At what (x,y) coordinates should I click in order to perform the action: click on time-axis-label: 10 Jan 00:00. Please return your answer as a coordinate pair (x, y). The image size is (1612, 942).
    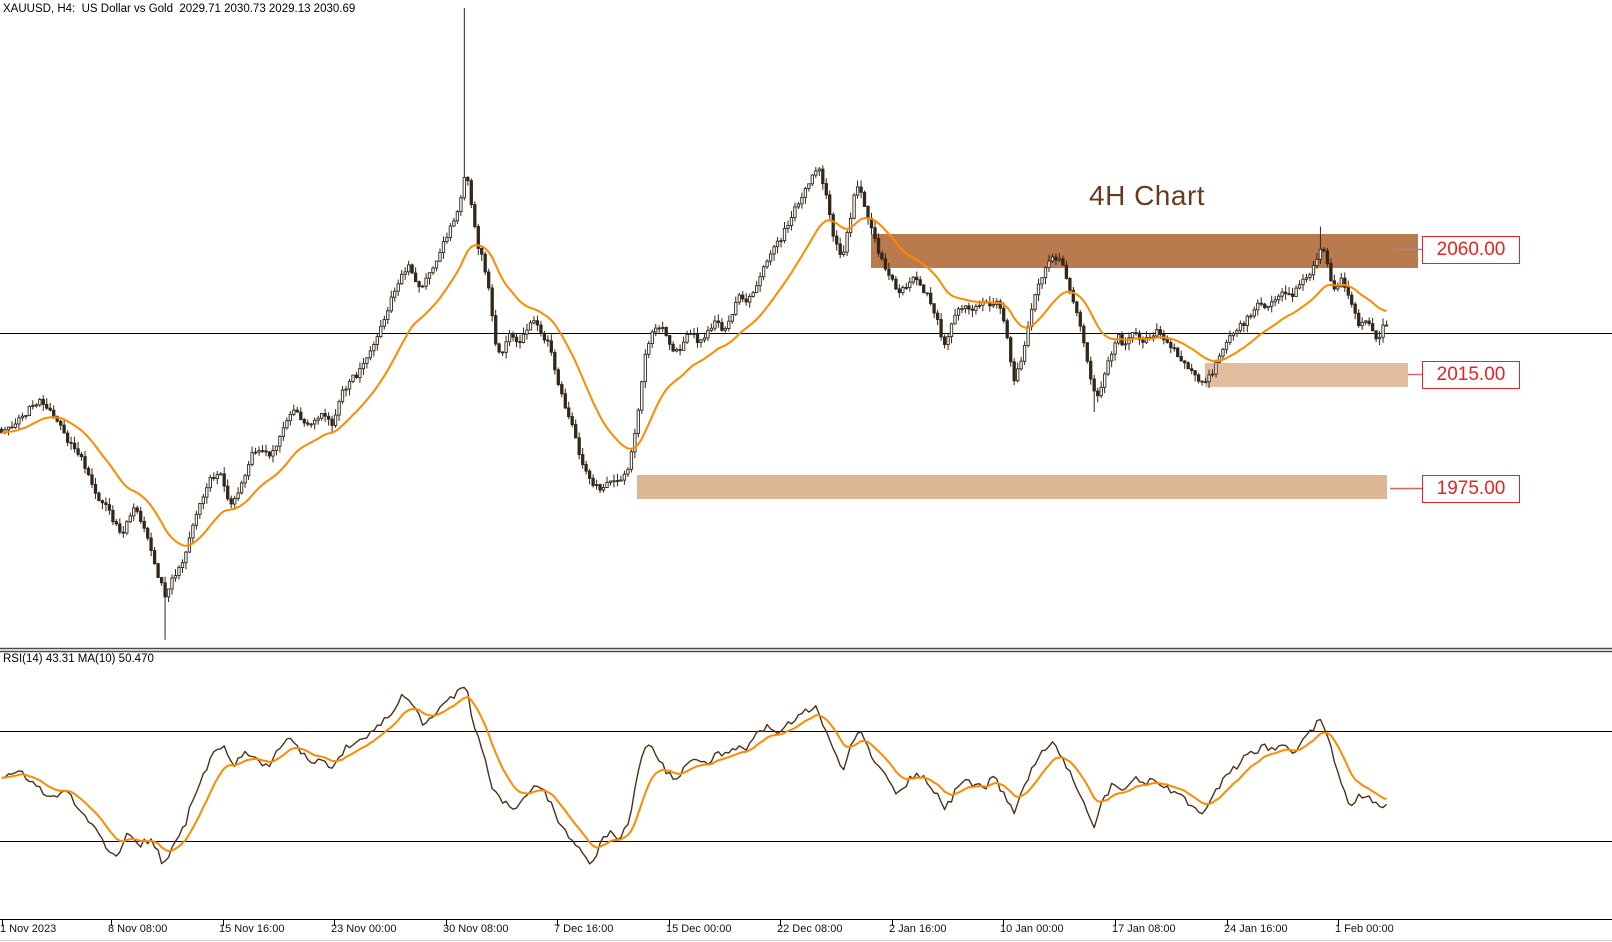
    Looking at the image, I should click on (1032, 929).